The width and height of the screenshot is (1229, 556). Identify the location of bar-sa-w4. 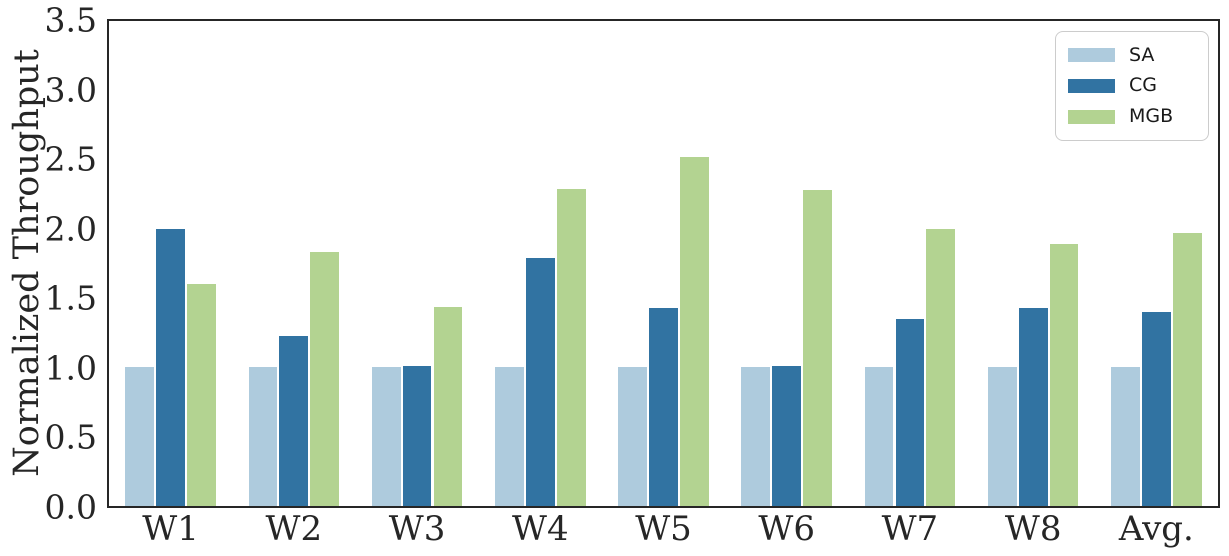
(509, 436).